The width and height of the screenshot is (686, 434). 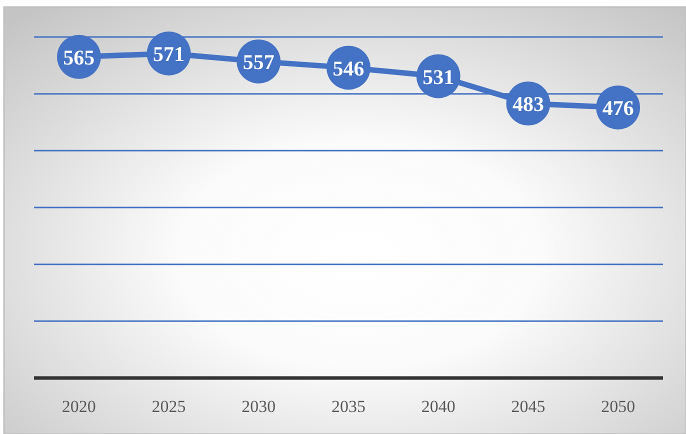 I want to click on x-tick-label: 2025, so click(x=169, y=406).